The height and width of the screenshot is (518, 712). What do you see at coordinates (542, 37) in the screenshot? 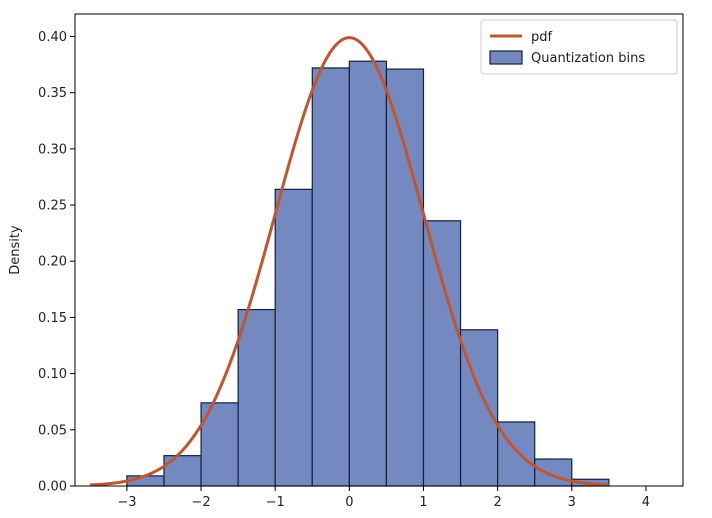
I see `legend-pdf-label: pdf` at bounding box center [542, 37].